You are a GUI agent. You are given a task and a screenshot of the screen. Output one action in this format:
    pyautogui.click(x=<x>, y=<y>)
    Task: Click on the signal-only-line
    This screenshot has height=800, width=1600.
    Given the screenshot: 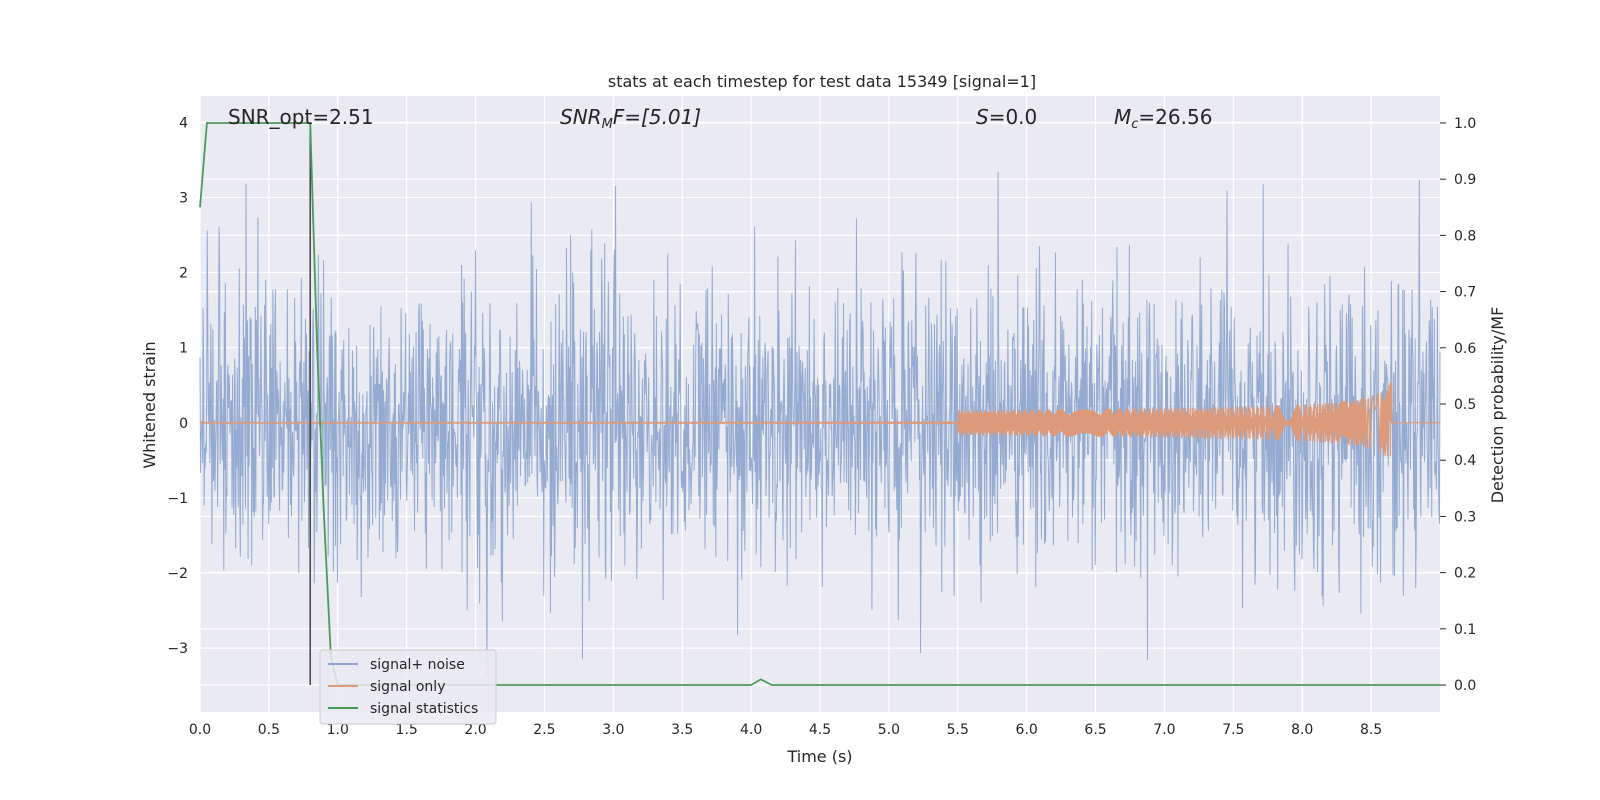 What is the action you would take?
    pyautogui.click(x=819, y=419)
    